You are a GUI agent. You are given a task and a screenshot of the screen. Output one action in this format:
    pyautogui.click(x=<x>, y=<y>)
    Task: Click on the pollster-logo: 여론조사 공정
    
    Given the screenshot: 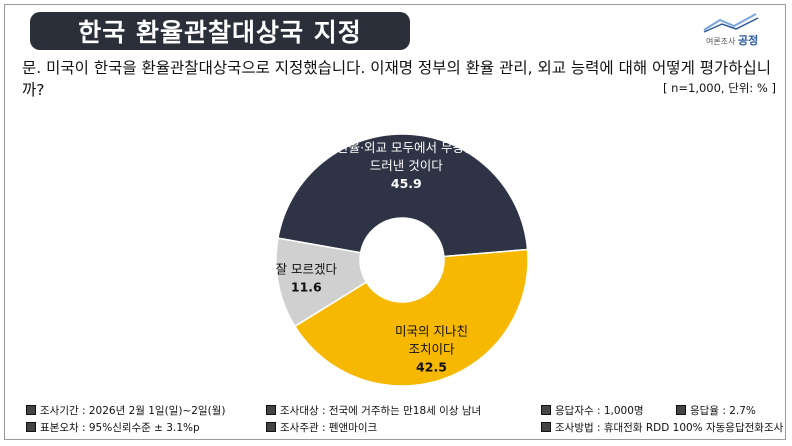 What is the action you would take?
    pyautogui.click(x=735, y=29)
    